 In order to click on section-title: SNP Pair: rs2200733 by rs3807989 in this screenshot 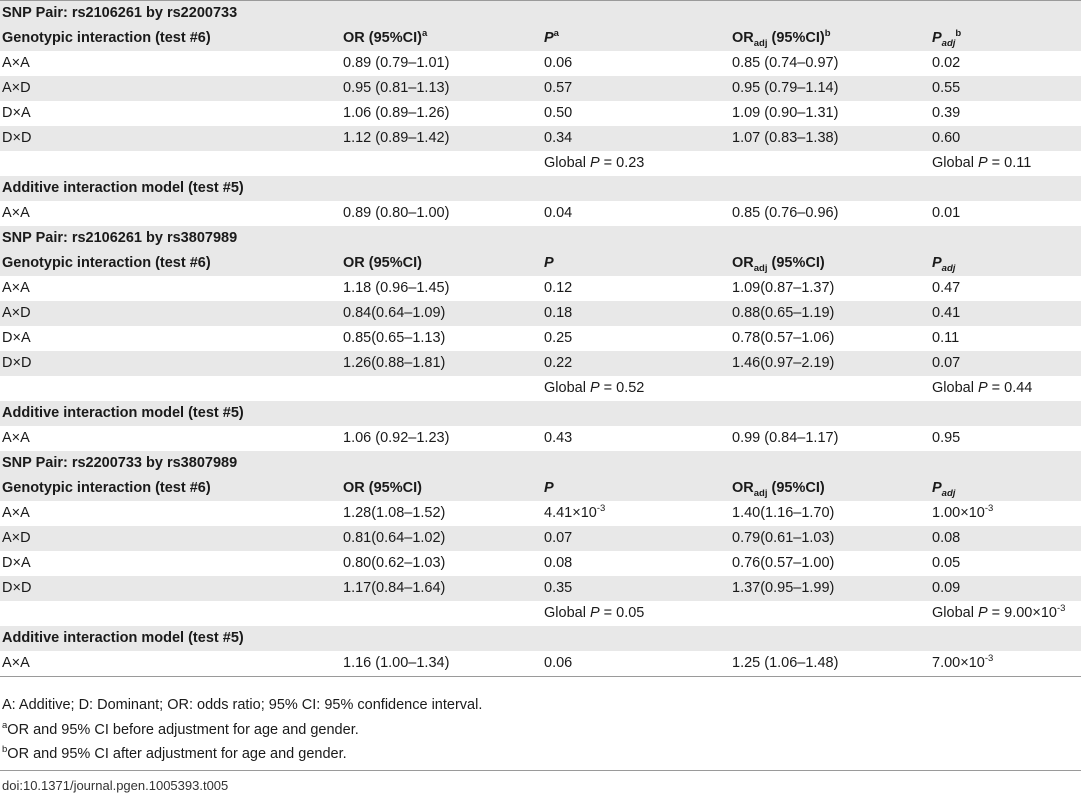, I will do `click(540, 463)`.